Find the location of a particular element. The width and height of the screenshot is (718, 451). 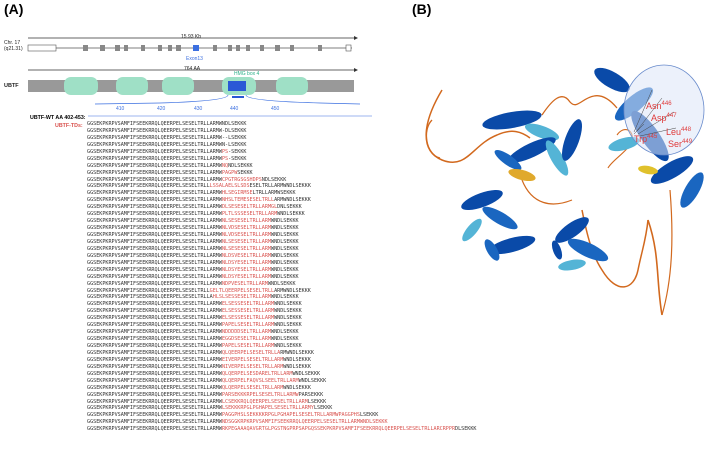

duplicated-segment: NDDDDDSELTRLLARM is located at coordinates (246, 332).